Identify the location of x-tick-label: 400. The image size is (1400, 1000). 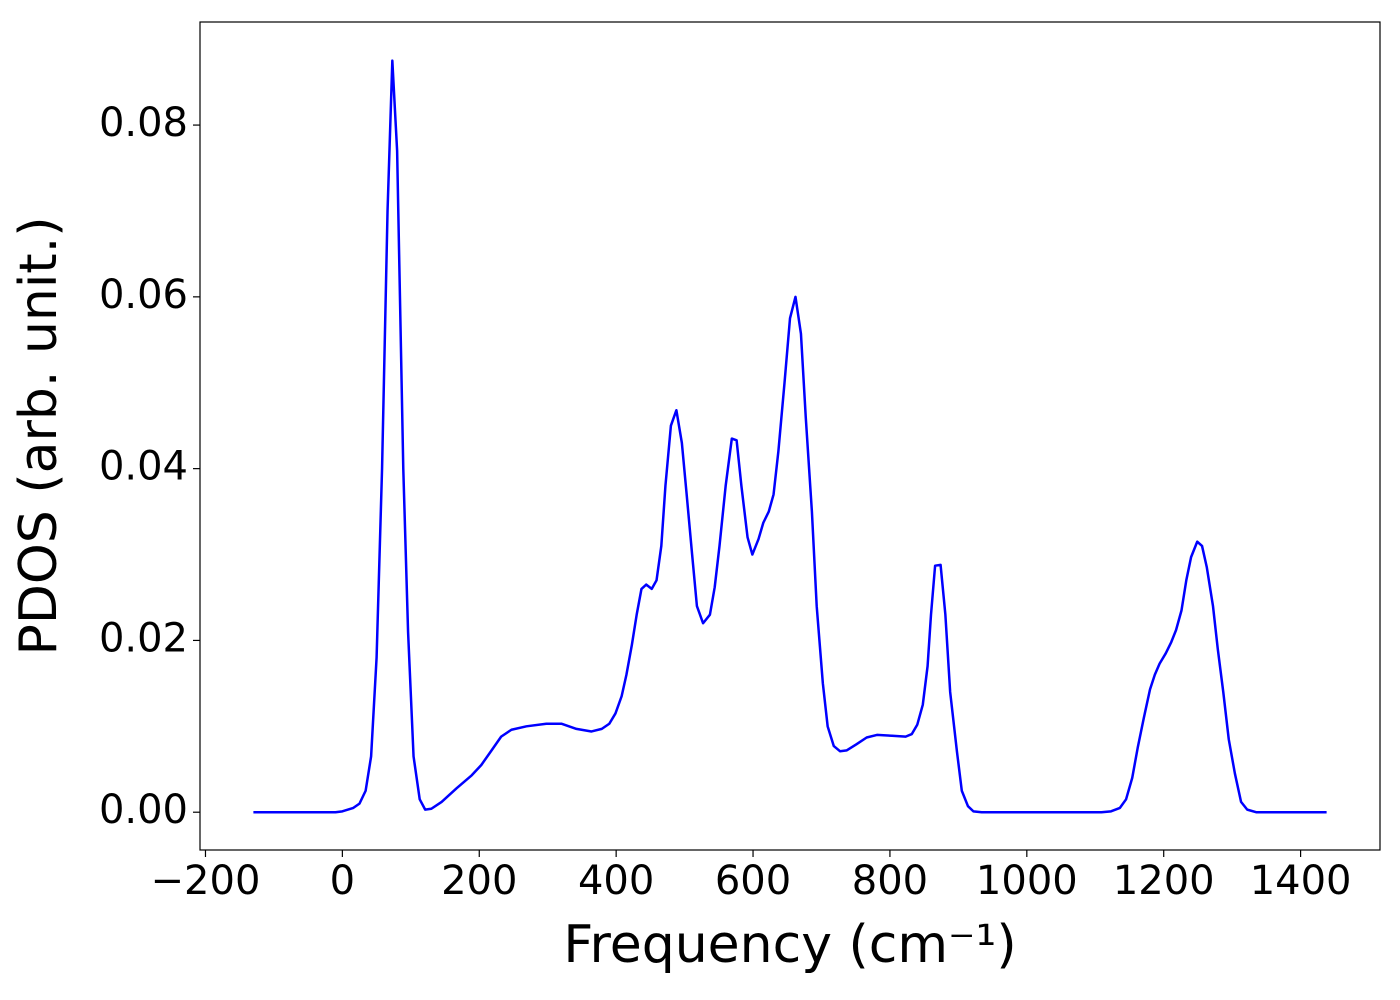
(616, 881).